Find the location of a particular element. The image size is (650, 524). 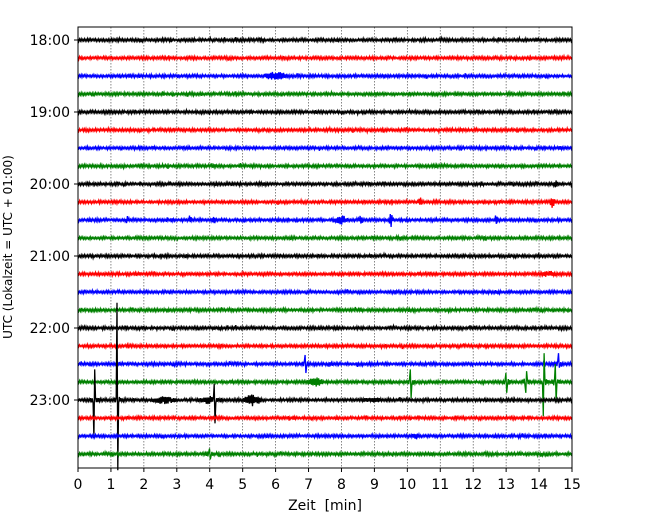

trace-1930 is located at coordinates (325, 148).